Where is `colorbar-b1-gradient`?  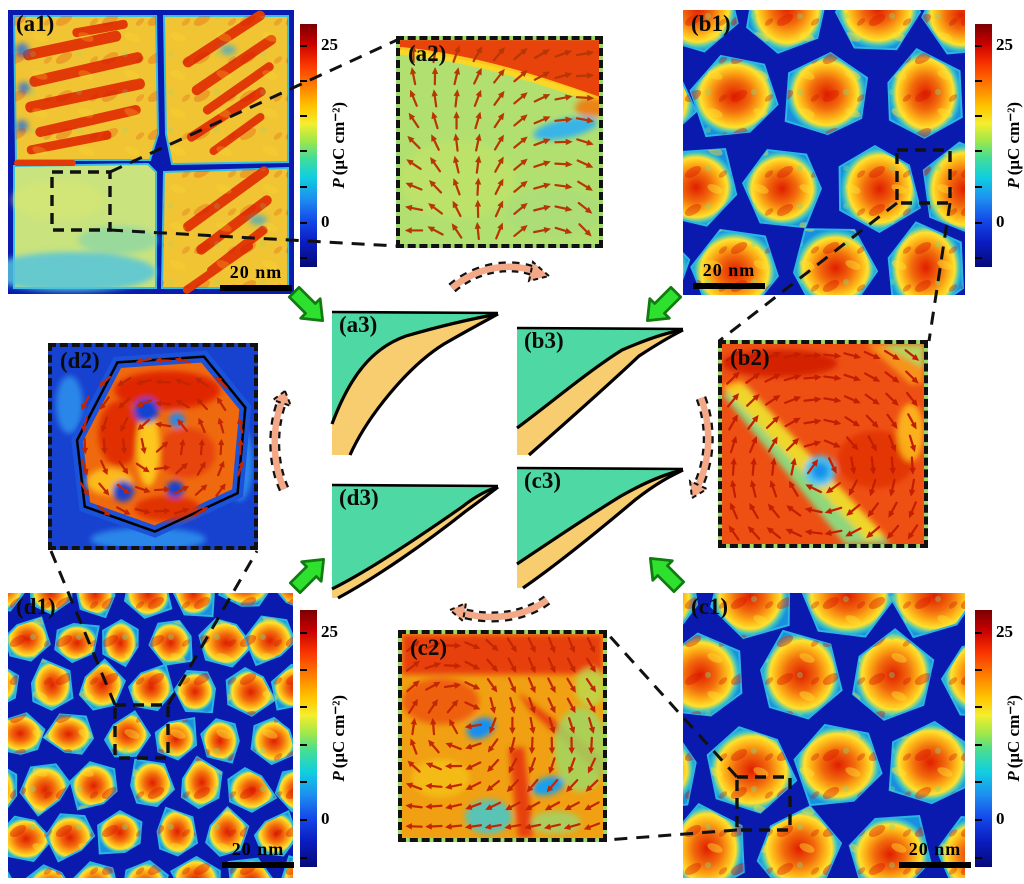 colorbar-b1-gradient is located at coordinates (983, 145).